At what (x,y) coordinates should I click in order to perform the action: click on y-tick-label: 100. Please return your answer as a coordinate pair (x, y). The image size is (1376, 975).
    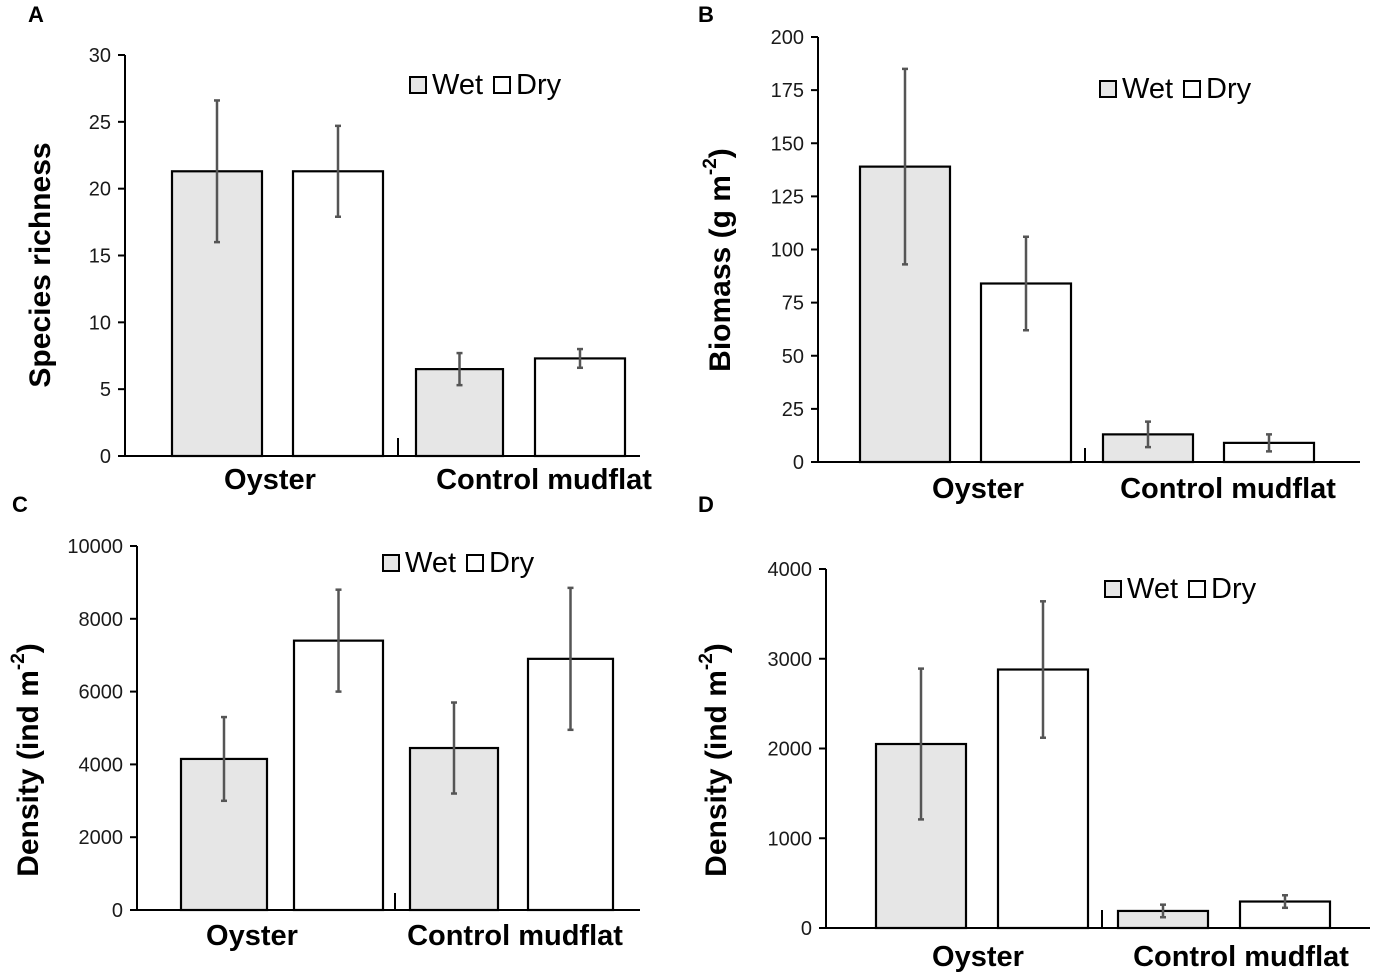
    Looking at the image, I should click on (787, 251).